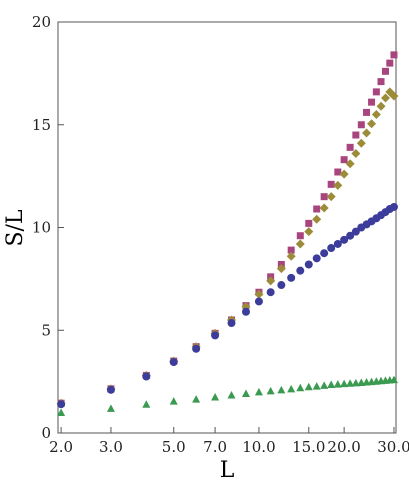 This screenshot has width=409, height=491. What do you see at coordinates (227, 395) in the screenshot?
I see `series-triangle` at bounding box center [227, 395].